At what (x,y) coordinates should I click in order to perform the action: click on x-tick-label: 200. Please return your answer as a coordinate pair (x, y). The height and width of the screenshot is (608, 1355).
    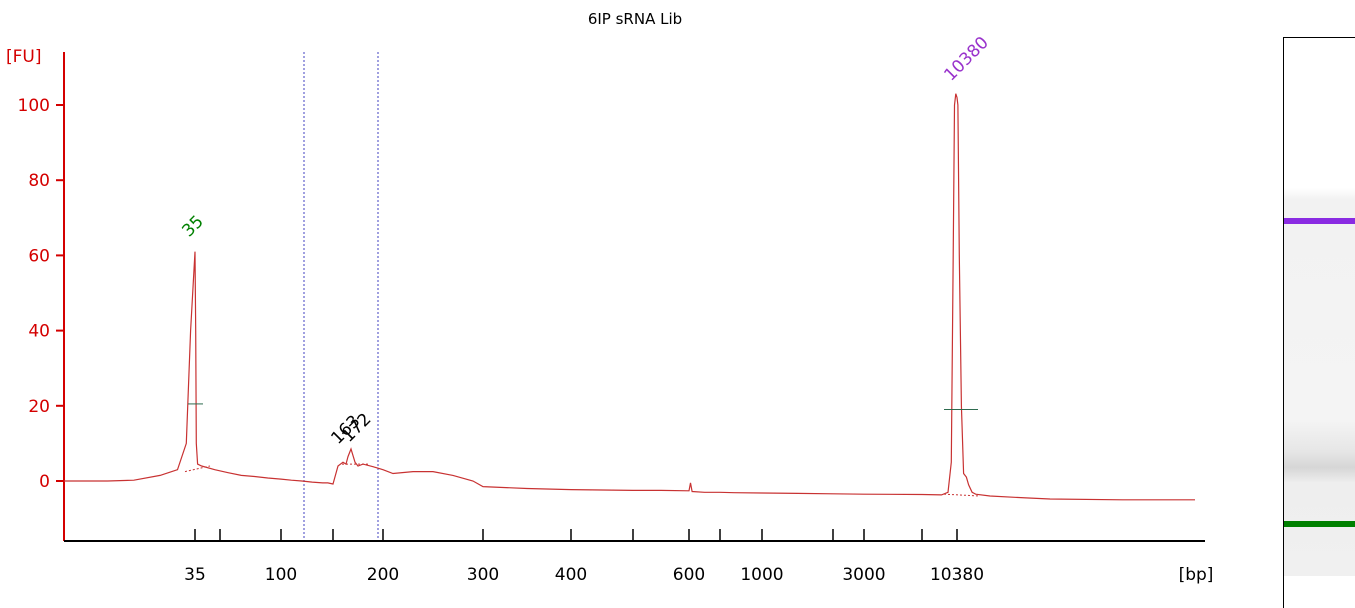
    Looking at the image, I should click on (383, 575).